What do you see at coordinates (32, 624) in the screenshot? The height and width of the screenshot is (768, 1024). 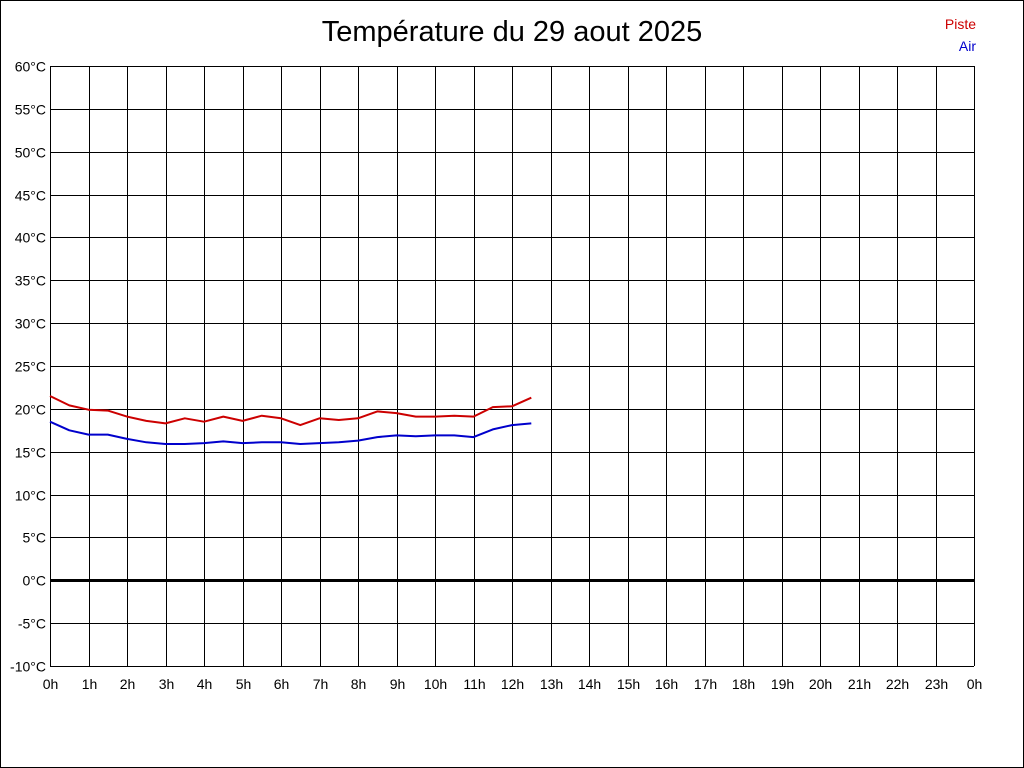 I see `y-tick-label: -5°C` at bounding box center [32, 624].